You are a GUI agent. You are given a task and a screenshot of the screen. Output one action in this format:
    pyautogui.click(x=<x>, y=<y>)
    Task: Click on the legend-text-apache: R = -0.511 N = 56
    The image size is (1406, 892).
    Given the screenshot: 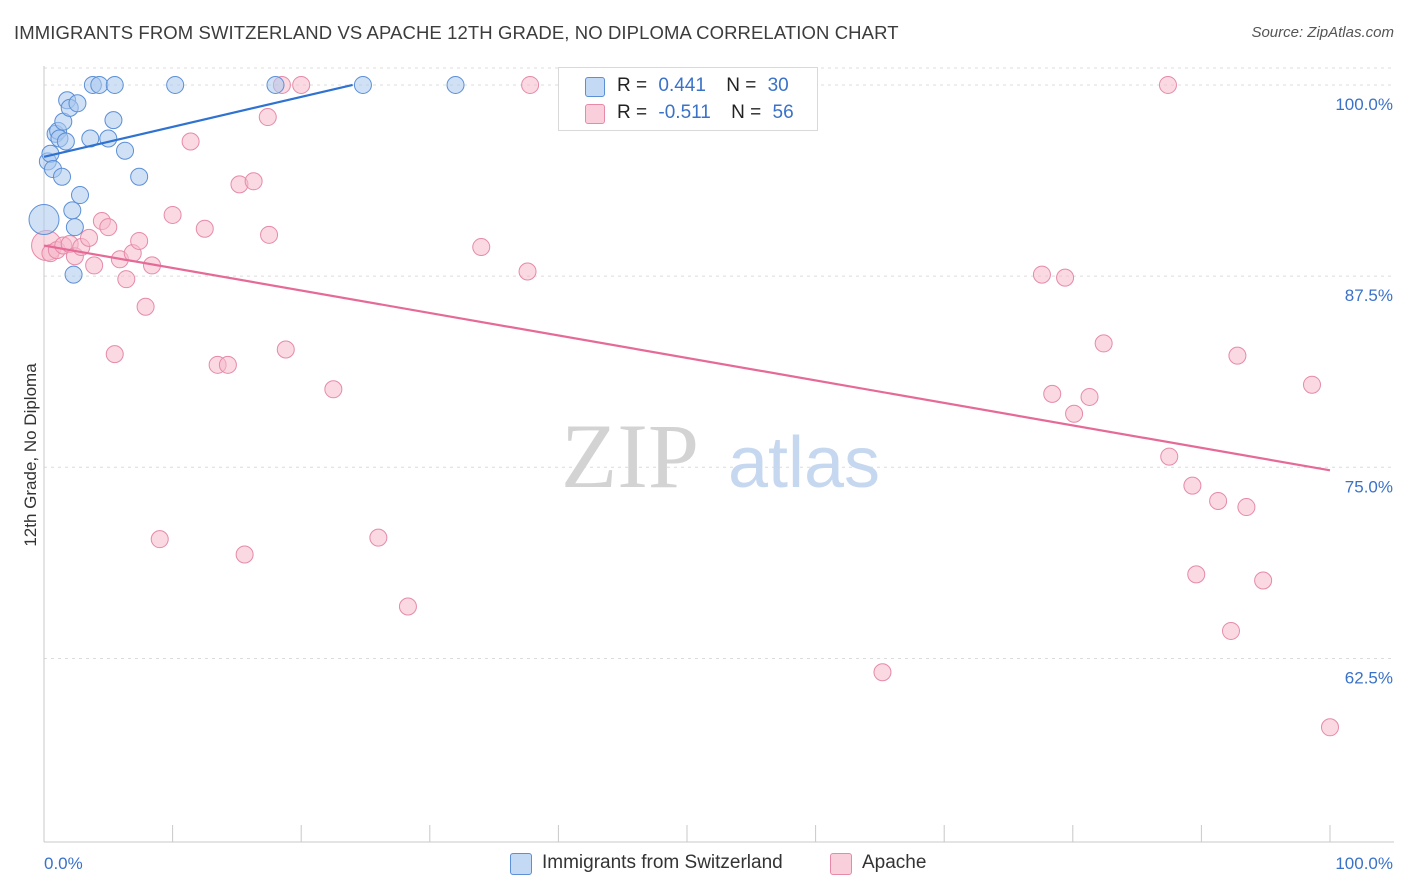 What is the action you would take?
    pyautogui.click(x=705, y=113)
    